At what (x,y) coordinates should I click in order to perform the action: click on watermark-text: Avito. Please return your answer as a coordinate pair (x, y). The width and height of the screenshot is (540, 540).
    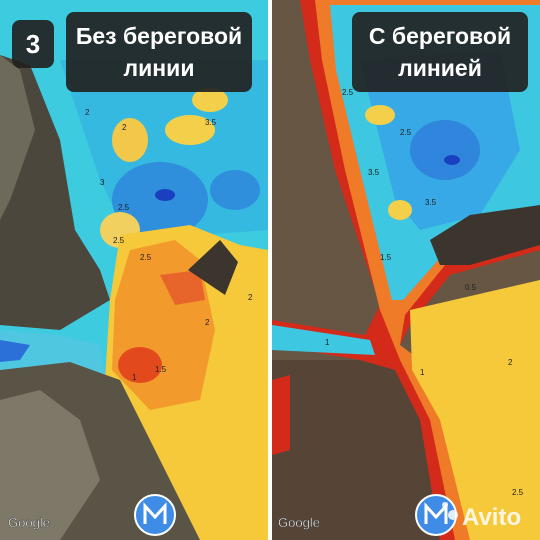
    Looking at the image, I should click on (491, 517).